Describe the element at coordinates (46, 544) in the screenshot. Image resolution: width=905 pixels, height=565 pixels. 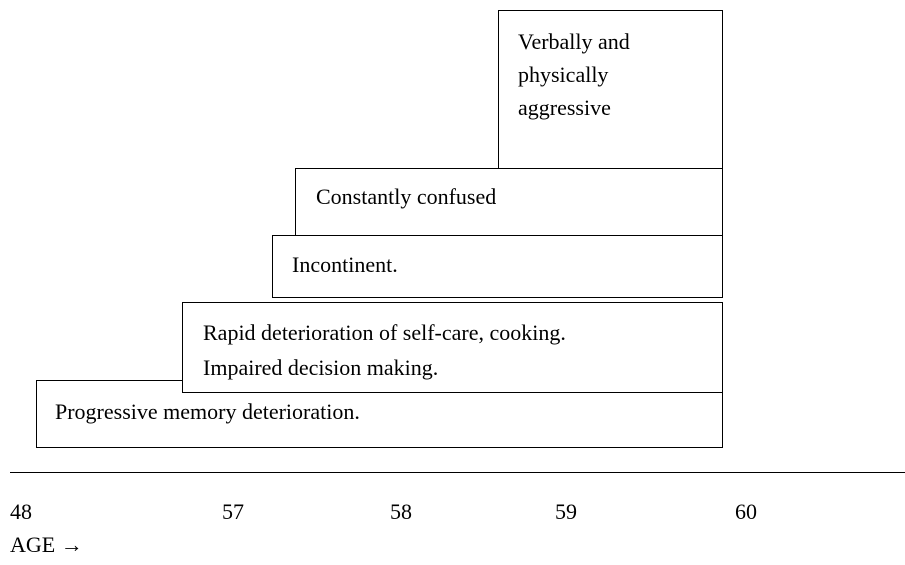
I see `axis-label: AGE →` at that location.